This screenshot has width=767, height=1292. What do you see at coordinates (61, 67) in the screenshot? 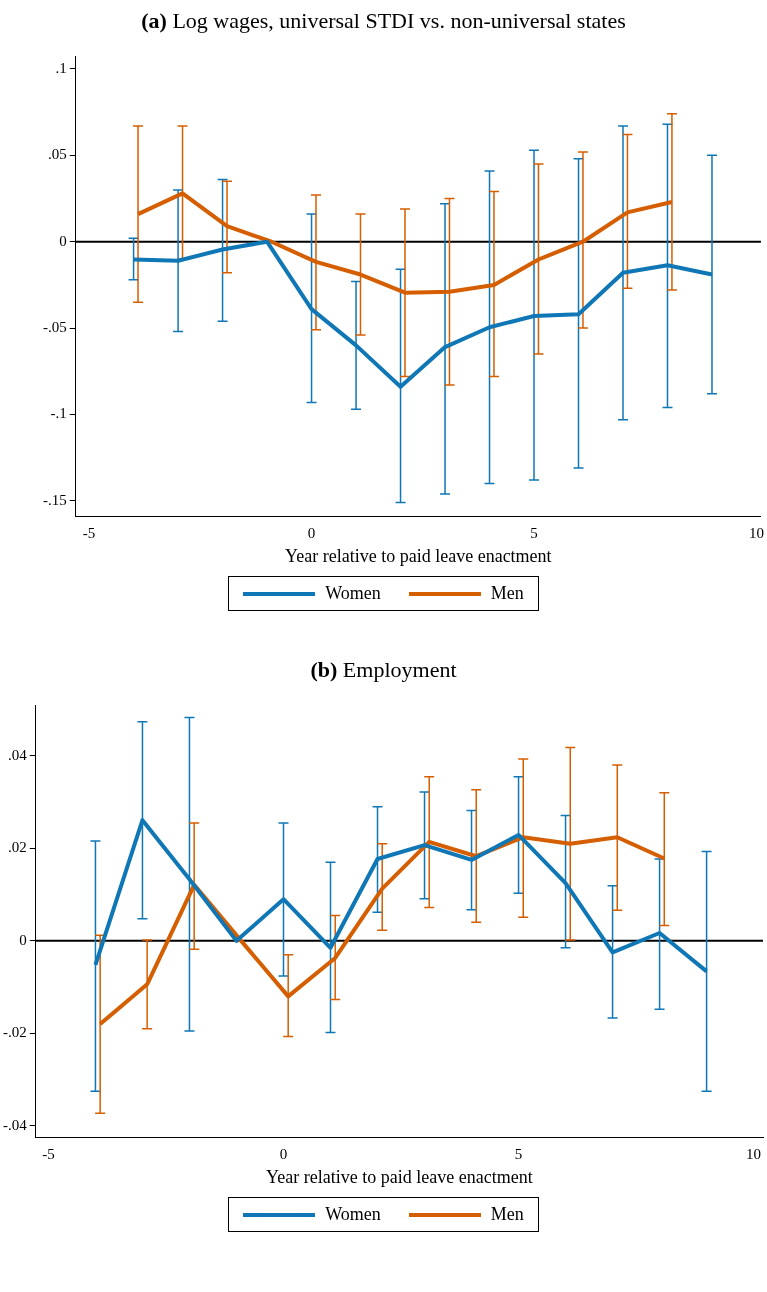
I see `y-tick-label: .1` at bounding box center [61, 67].